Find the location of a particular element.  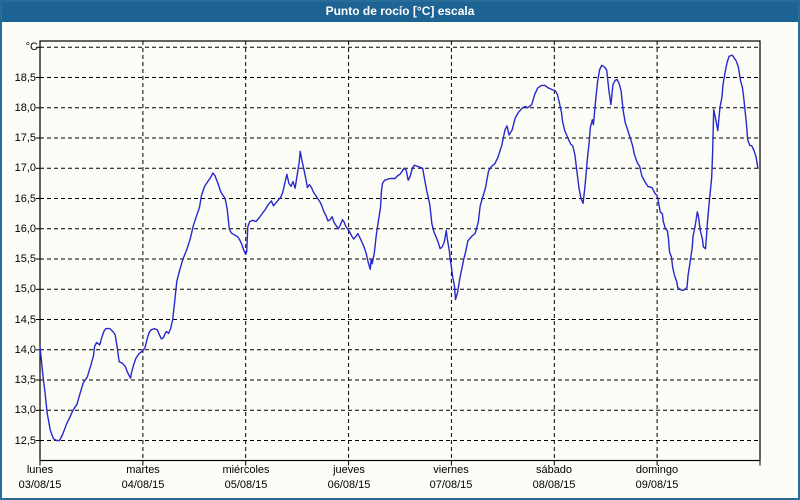

title-bar: Punto de rocío [°C] escala is located at coordinates (400, 11).